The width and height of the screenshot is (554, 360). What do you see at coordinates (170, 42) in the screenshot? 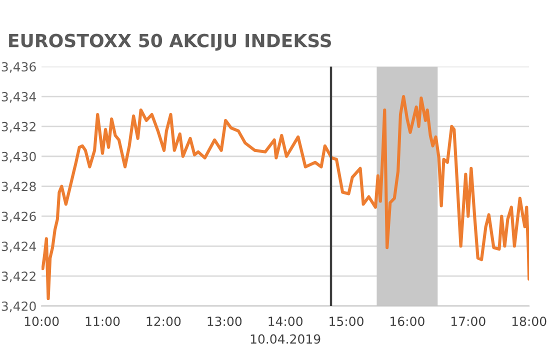
I see `chart-title: EUROSTOXX 50 AKCIJU INDEKSS` at bounding box center [170, 42].